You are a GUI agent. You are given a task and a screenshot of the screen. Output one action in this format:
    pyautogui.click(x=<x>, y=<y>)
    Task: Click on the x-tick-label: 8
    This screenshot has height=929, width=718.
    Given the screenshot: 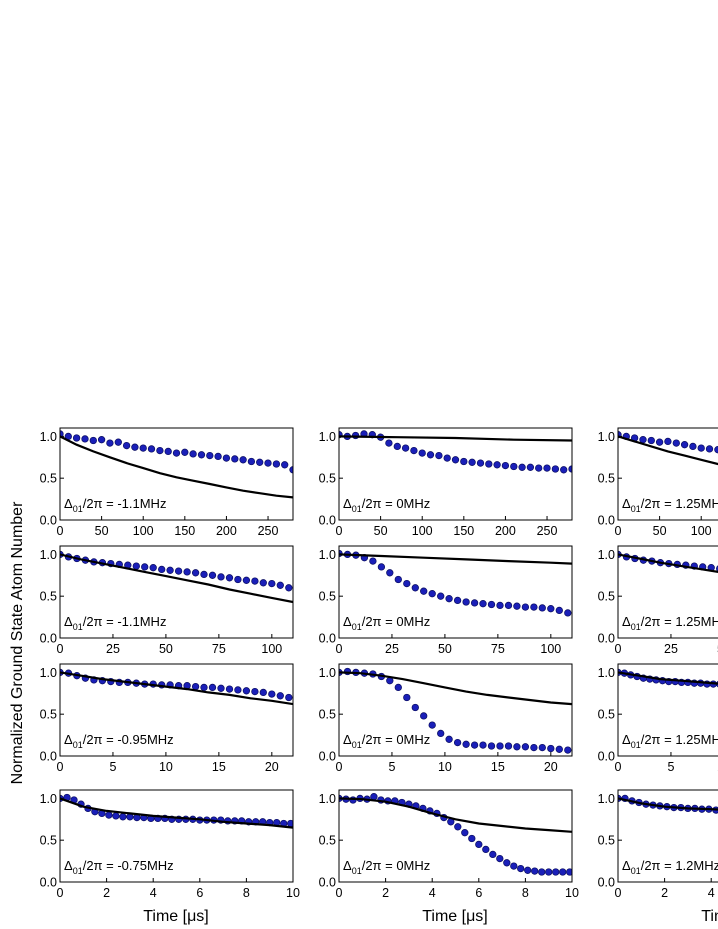 What is the action you would take?
    pyautogui.click(x=525, y=893)
    